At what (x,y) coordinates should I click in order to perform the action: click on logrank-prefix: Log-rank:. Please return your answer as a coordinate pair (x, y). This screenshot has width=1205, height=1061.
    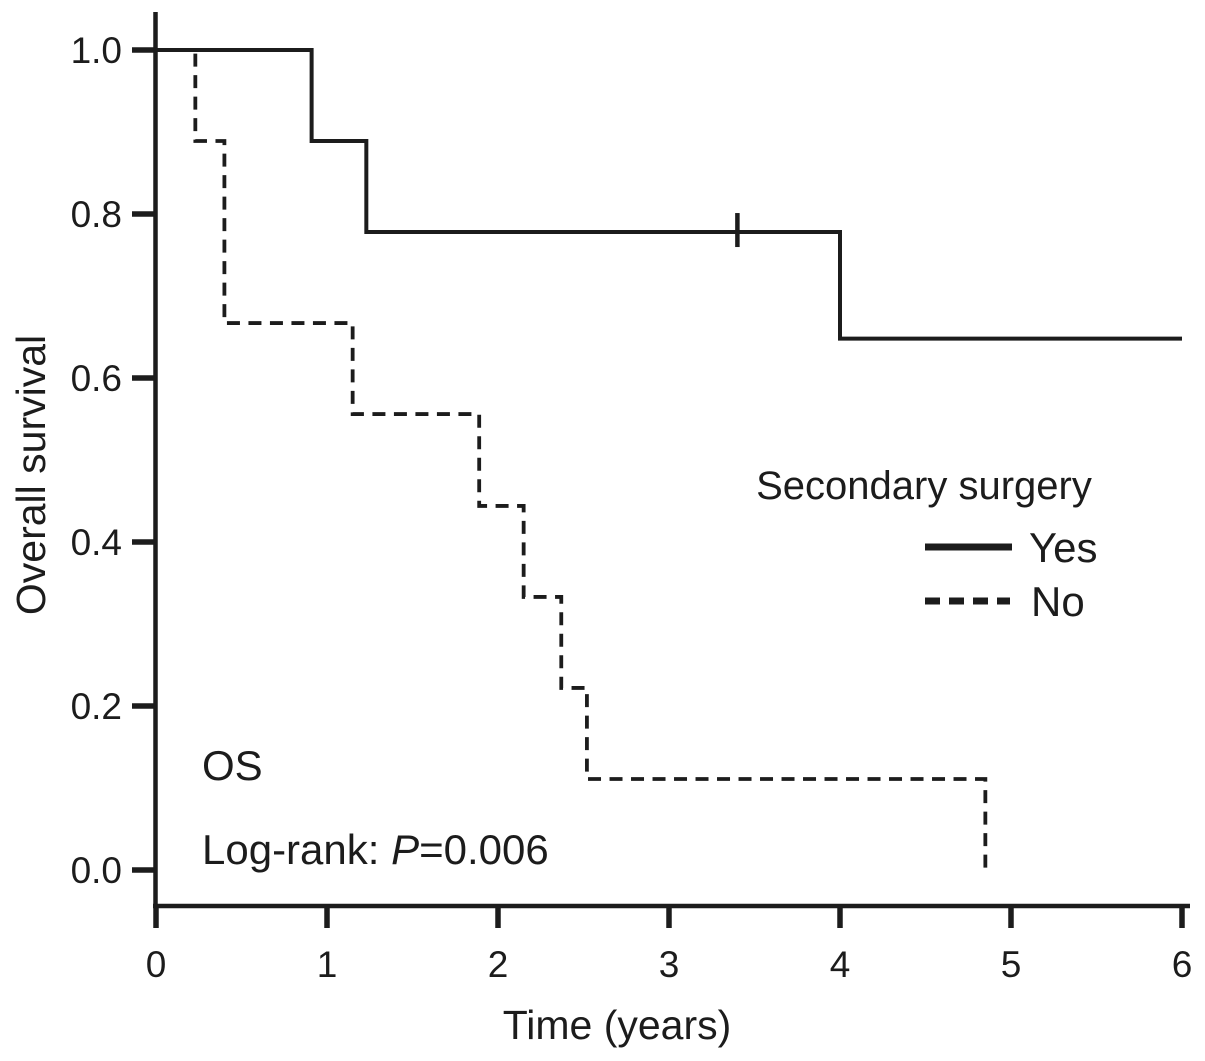
    Looking at the image, I should click on (296, 849).